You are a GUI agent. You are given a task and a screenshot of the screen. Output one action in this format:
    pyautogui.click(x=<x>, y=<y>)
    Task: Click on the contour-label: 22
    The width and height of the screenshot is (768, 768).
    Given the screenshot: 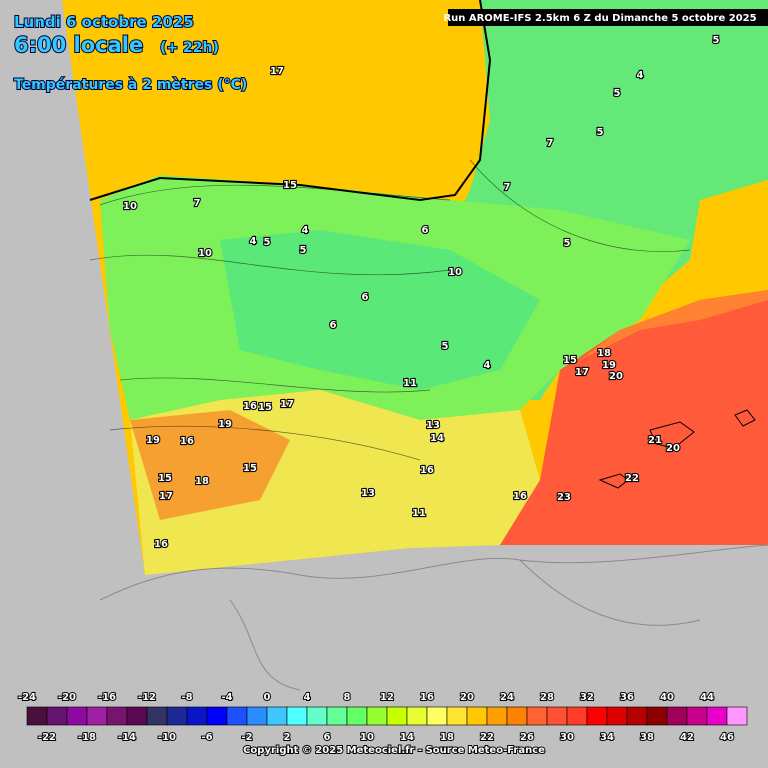 What is the action you would take?
    pyautogui.click(x=632, y=478)
    